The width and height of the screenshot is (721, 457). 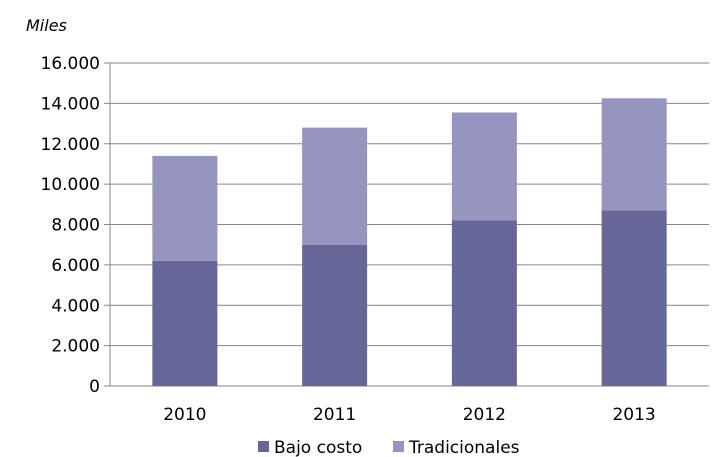 What do you see at coordinates (633, 415) in the screenshot?
I see `x-tick-label: 2013` at bounding box center [633, 415].